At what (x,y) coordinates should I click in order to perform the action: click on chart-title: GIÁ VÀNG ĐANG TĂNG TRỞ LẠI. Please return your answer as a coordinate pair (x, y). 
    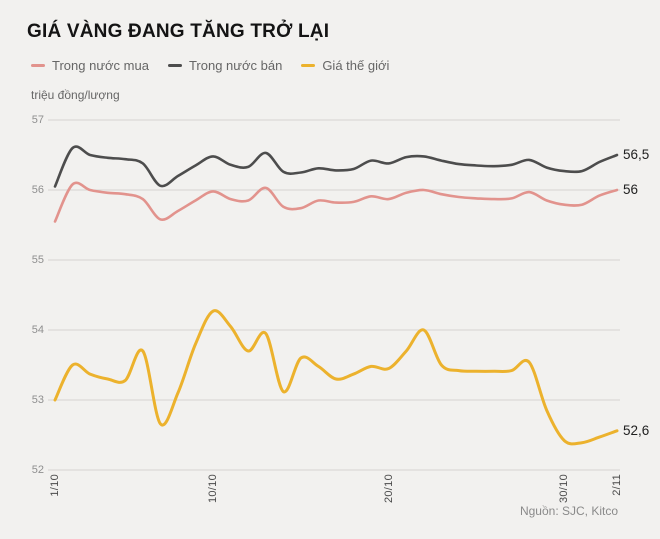
    Looking at the image, I should click on (178, 31).